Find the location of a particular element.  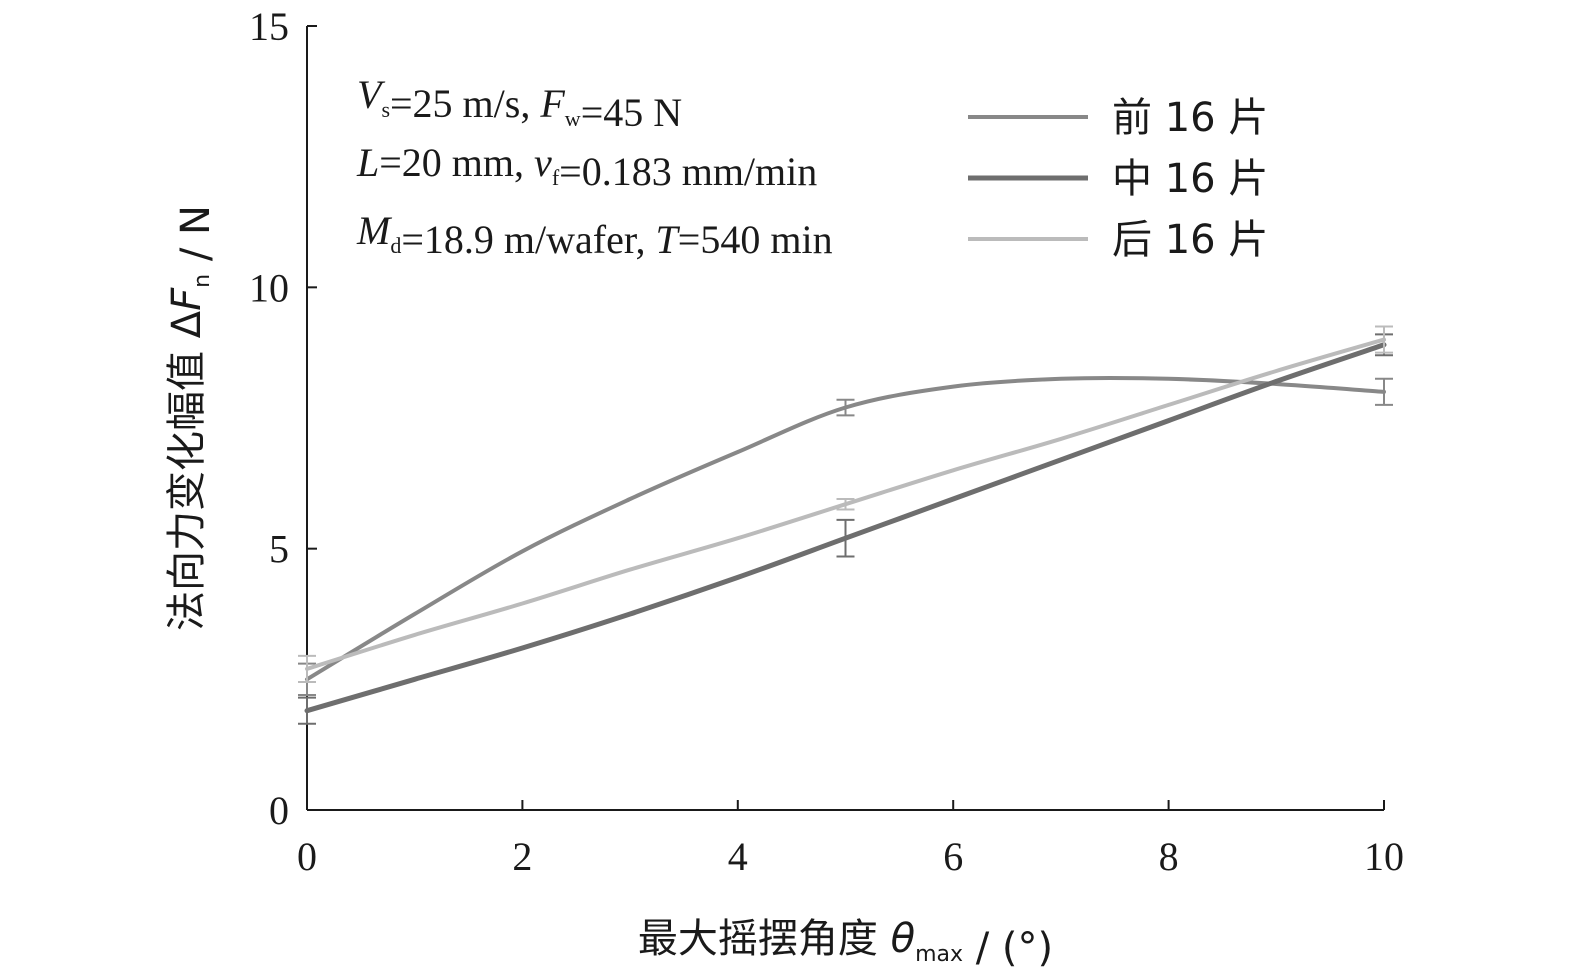

x-tick-label: 4 is located at coordinates (738, 856).